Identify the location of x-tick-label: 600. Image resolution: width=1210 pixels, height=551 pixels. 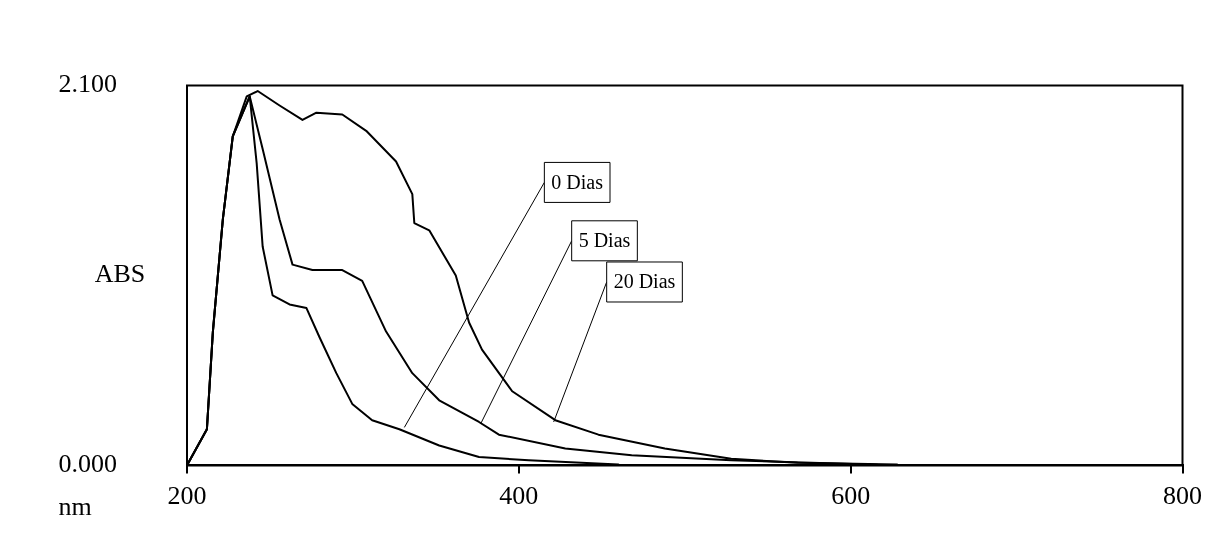
(851, 495).